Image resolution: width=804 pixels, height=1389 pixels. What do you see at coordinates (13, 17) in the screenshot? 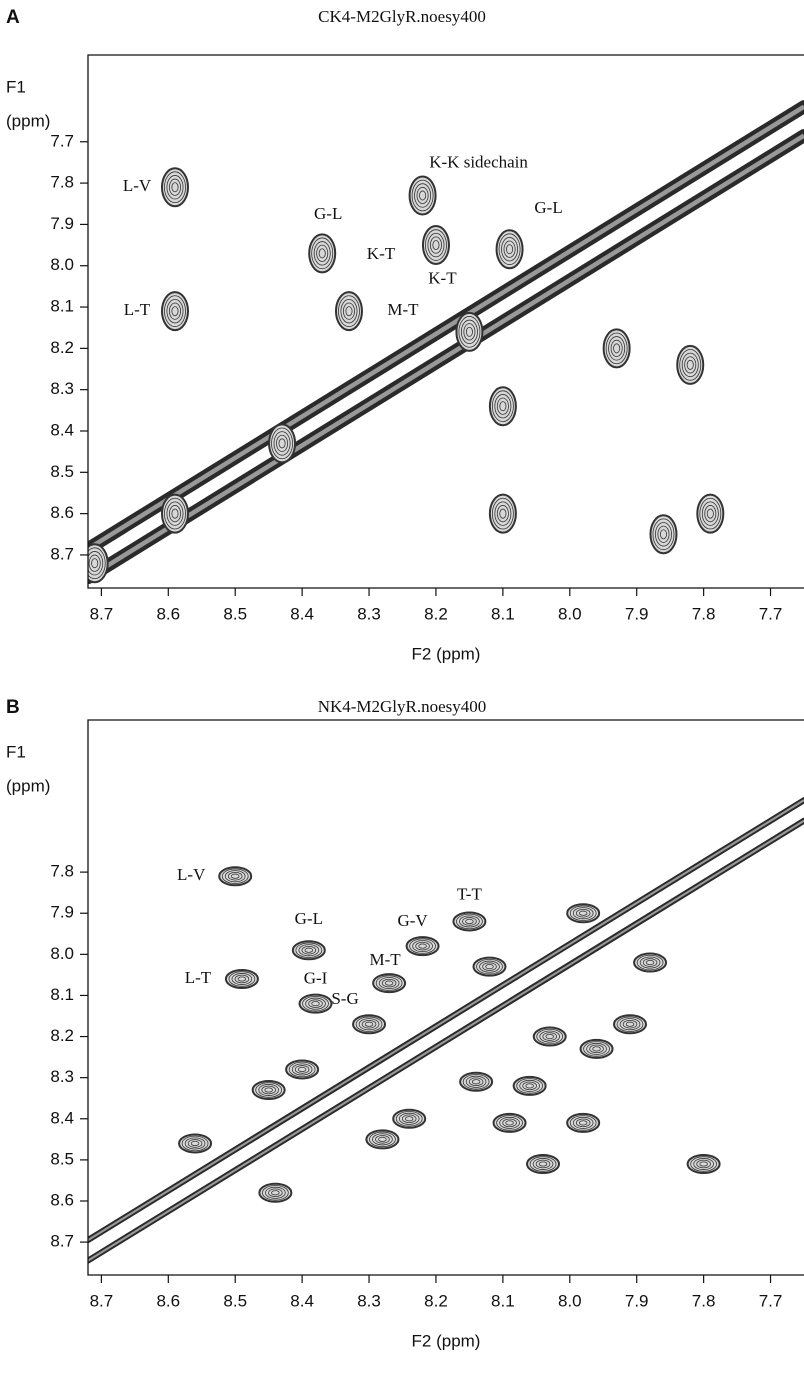
I see `panel-letter: A` at bounding box center [13, 17].